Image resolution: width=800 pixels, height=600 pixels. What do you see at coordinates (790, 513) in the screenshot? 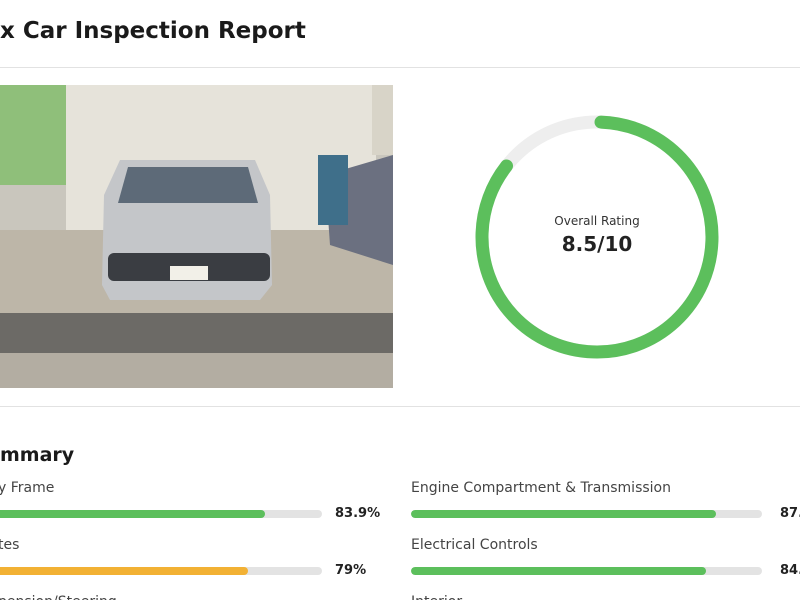
I see `item-value: 87.` at bounding box center [790, 513].